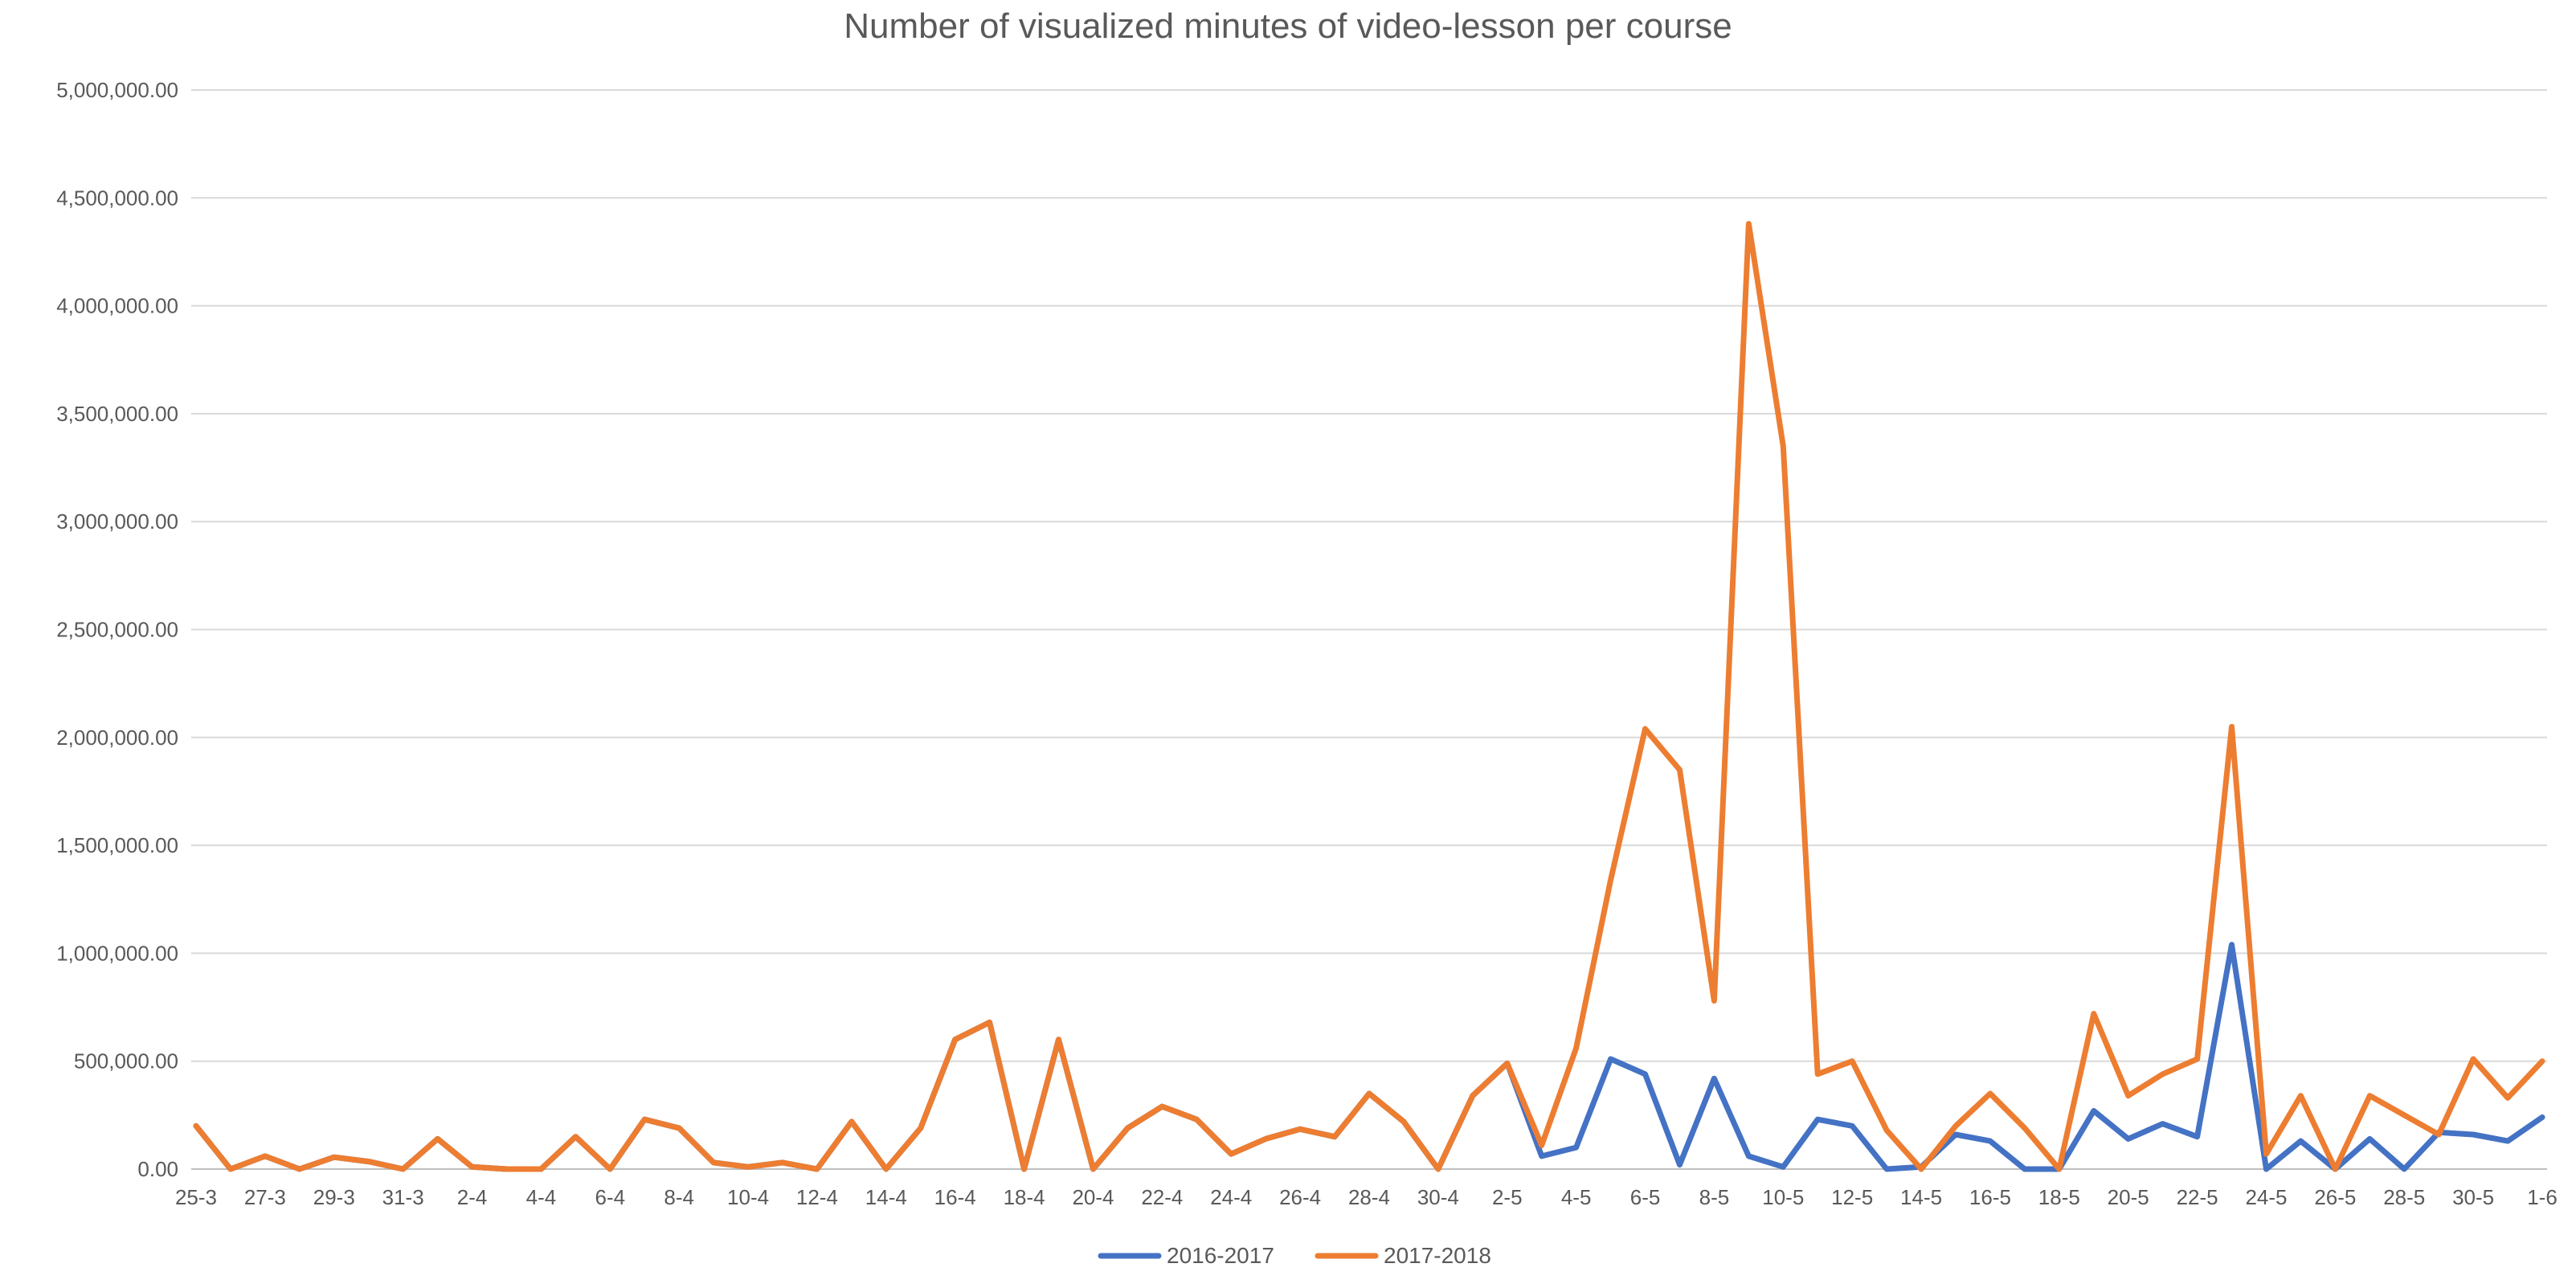  What do you see at coordinates (1369, 1197) in the screenshot?
I see `x-tick-label: 28-4` at bounding box center [1369, 1197].